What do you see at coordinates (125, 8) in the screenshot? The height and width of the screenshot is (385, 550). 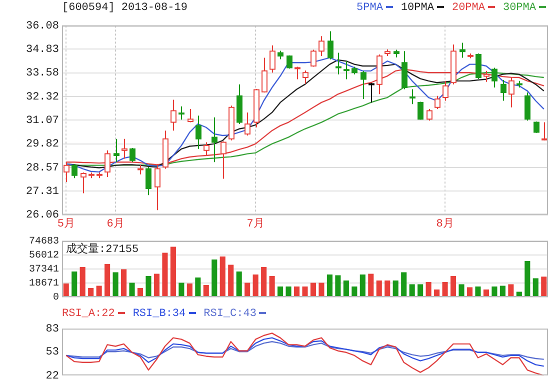 I see `chart-title: [600594] 2013-08-19` at bounding box center [125, 8].